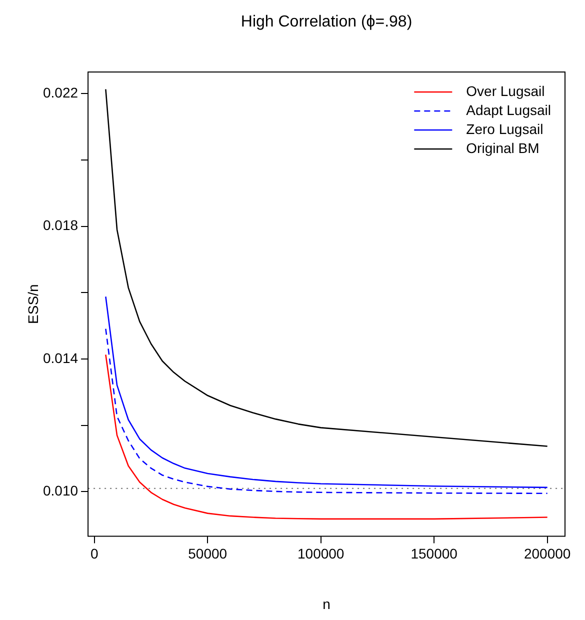  I want to click on legend-label: Over Lugsail, so click(505, 90).